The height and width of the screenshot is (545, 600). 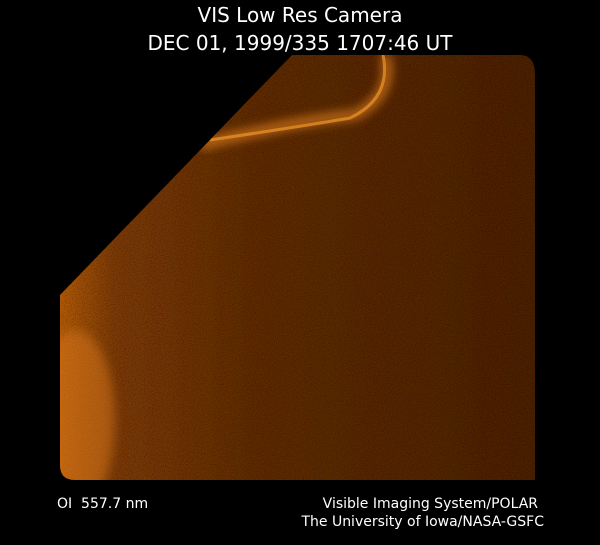 What do you see at coordinates (102, 504) in the screenshot?
I see `wavelength: OI 557.7 nm` at bounding box center [102, 504].